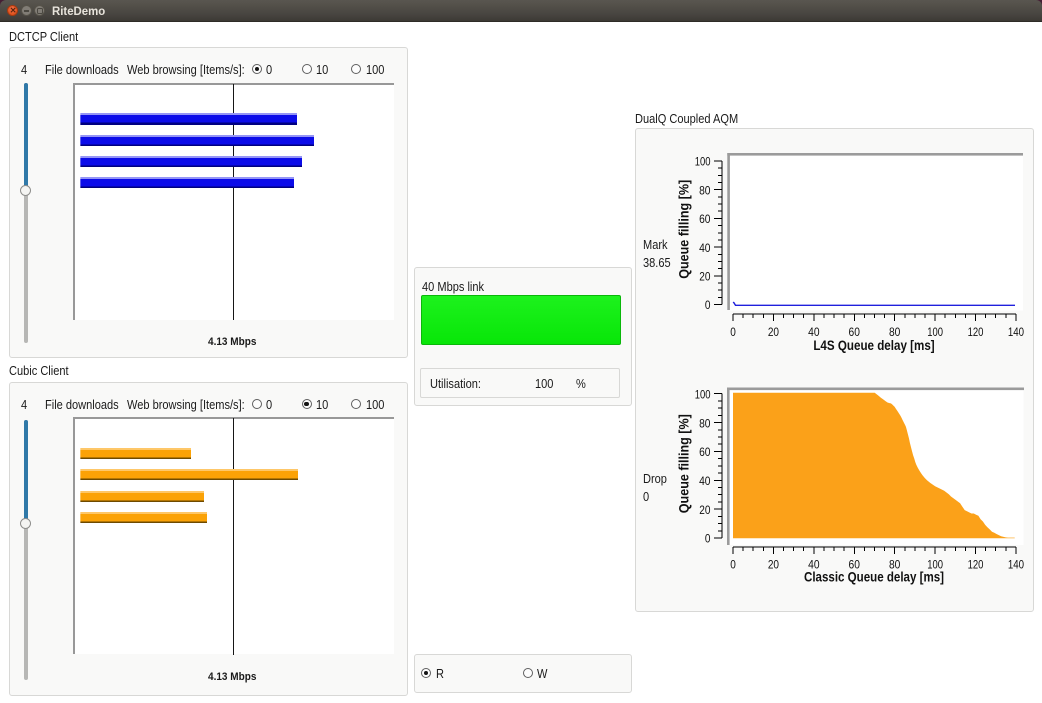  I want to click on svg-text: Classic Queue delay [ms], so click(874, 576).